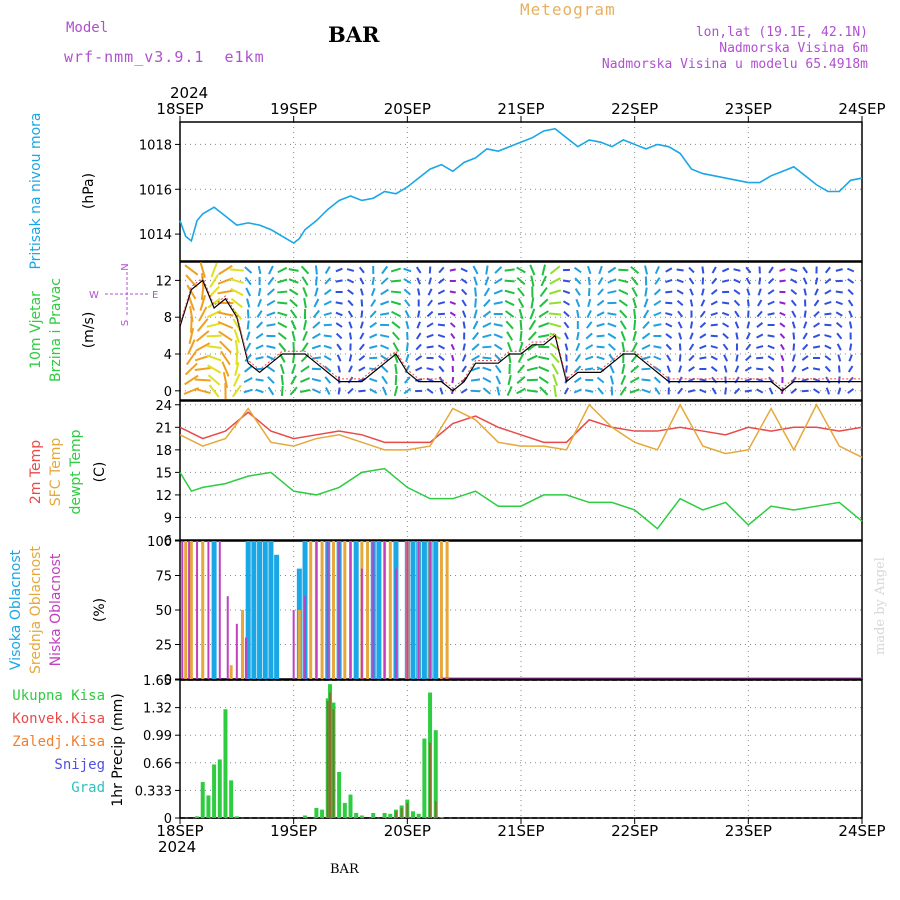 Image resolution: width=900 pixels, height=900 pixels. Describe the element at coordinates (163, 611) in the screenshot. I see `y-tick-label: 50` at that location.